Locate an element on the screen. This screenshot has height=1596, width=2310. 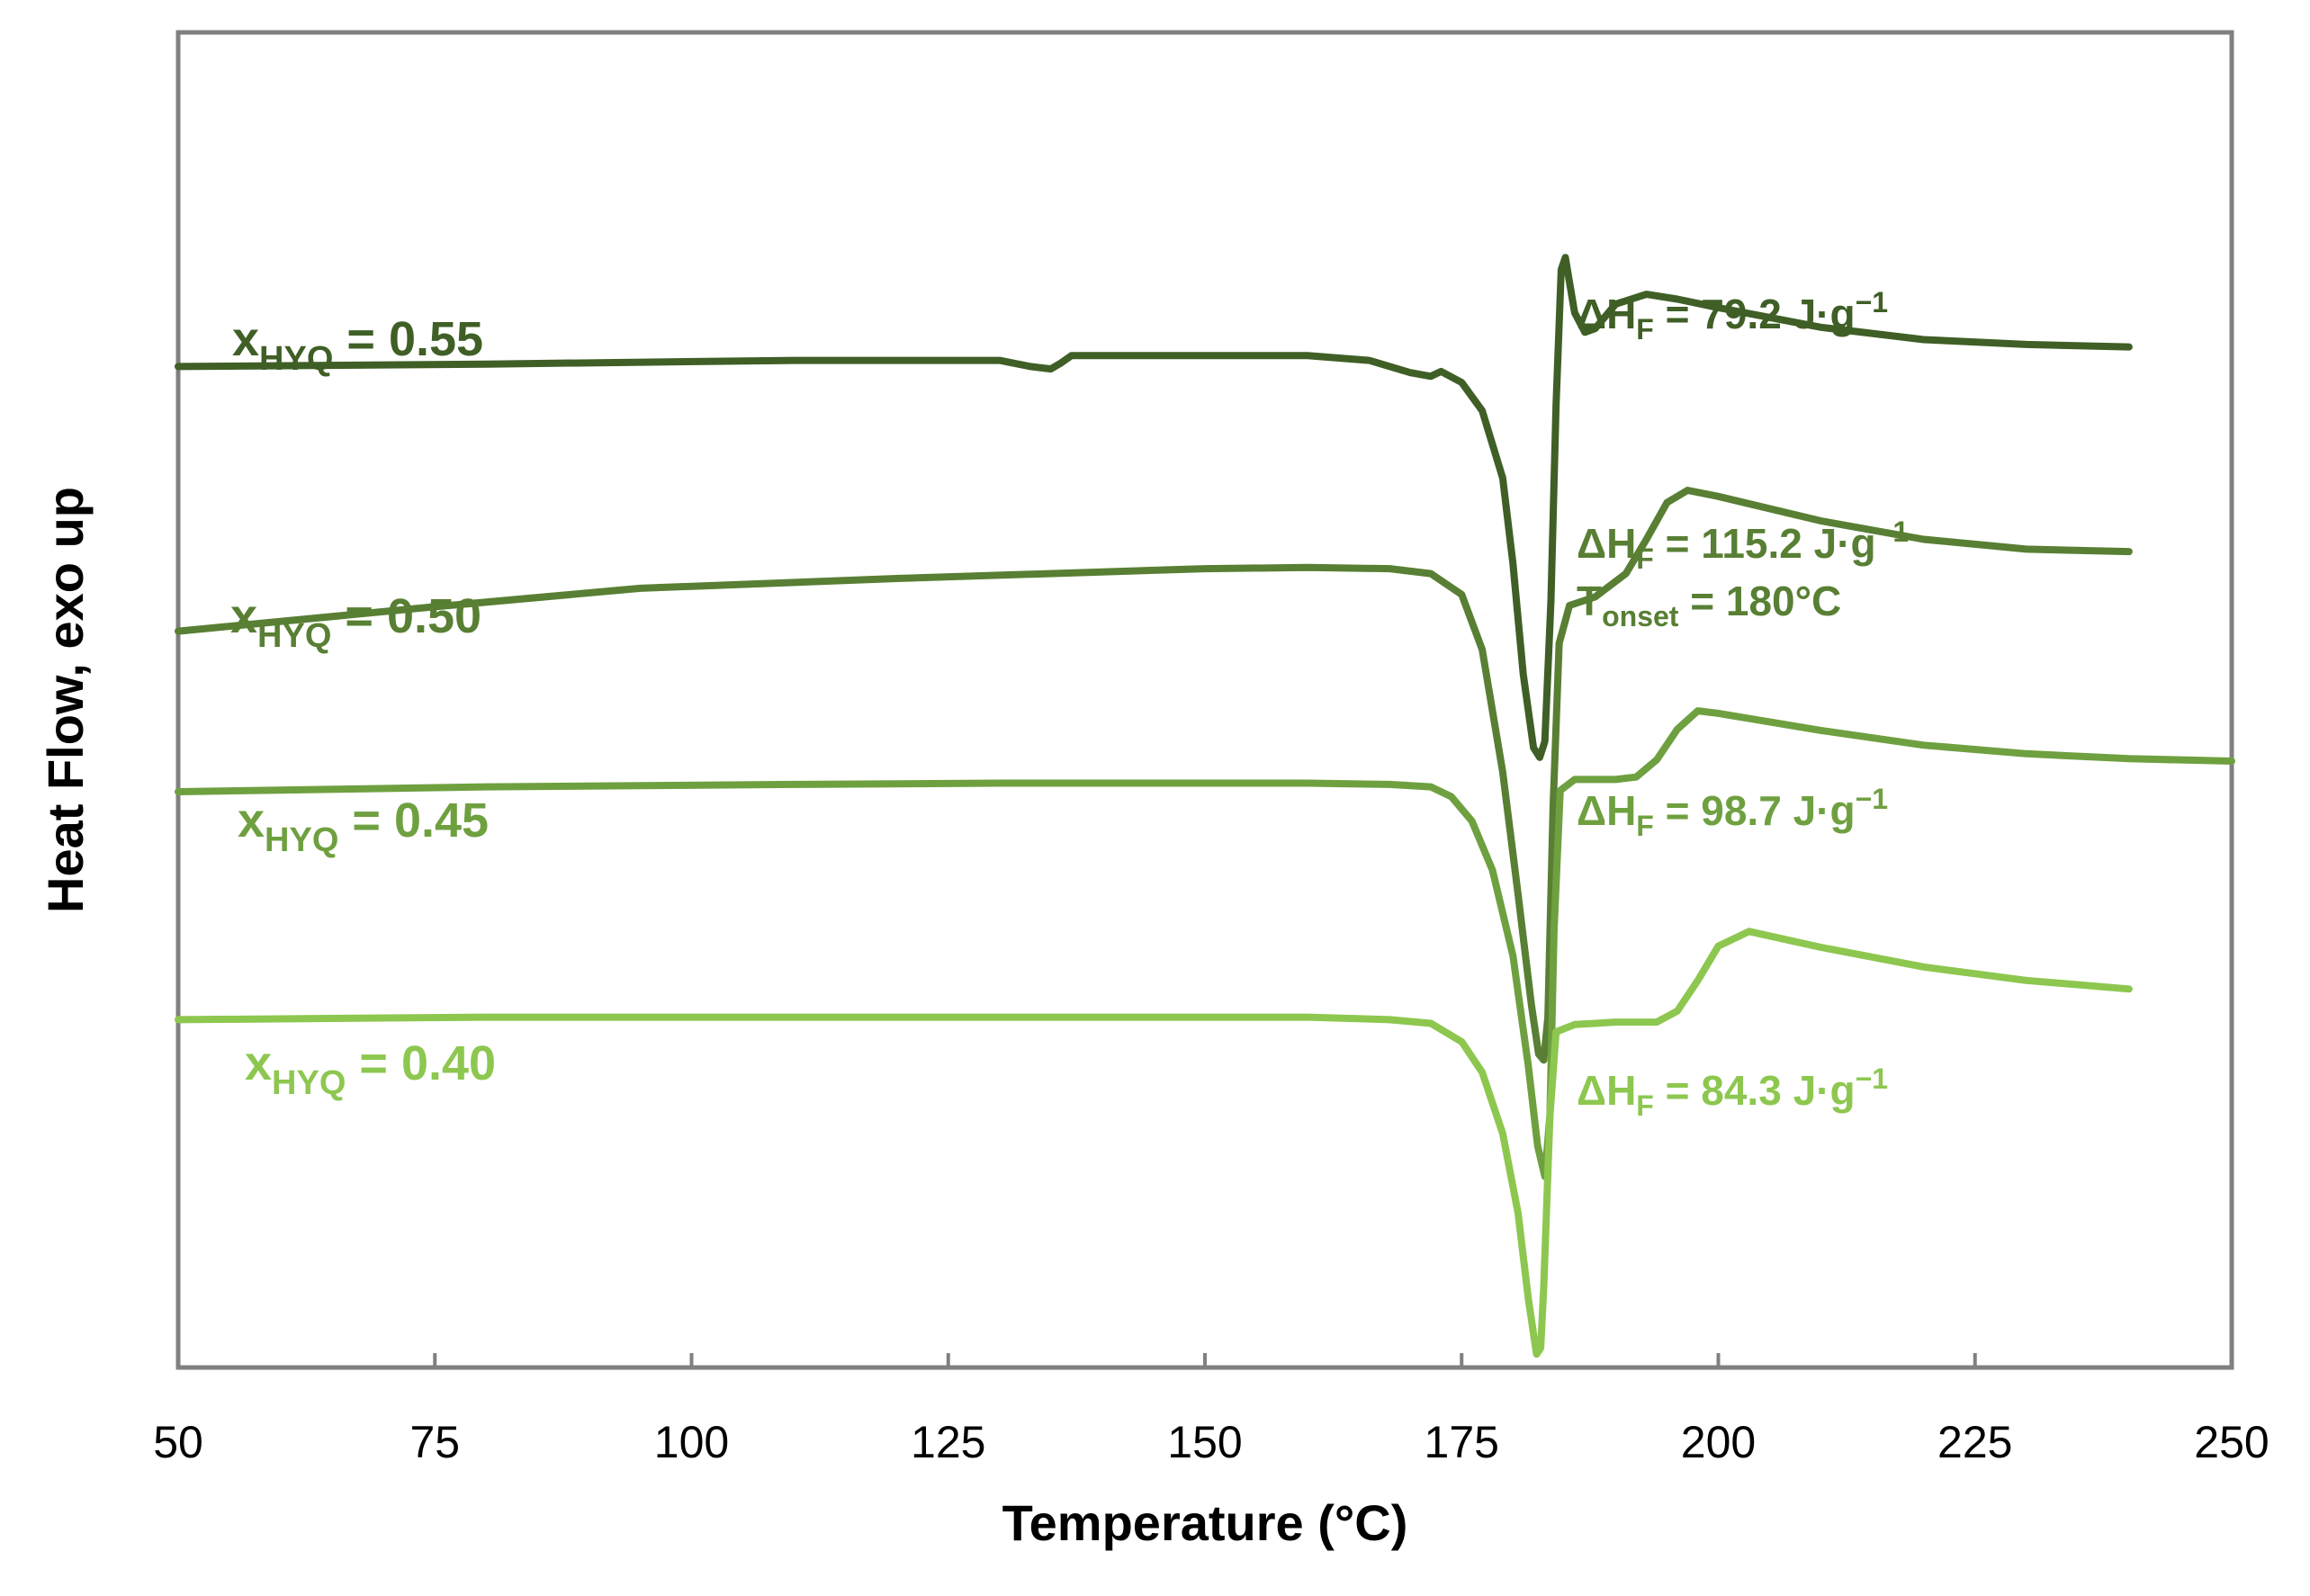
enthalpy-label-1: ΔHF = 115.2 J·g−1 is located at coordinates (1743, 545).